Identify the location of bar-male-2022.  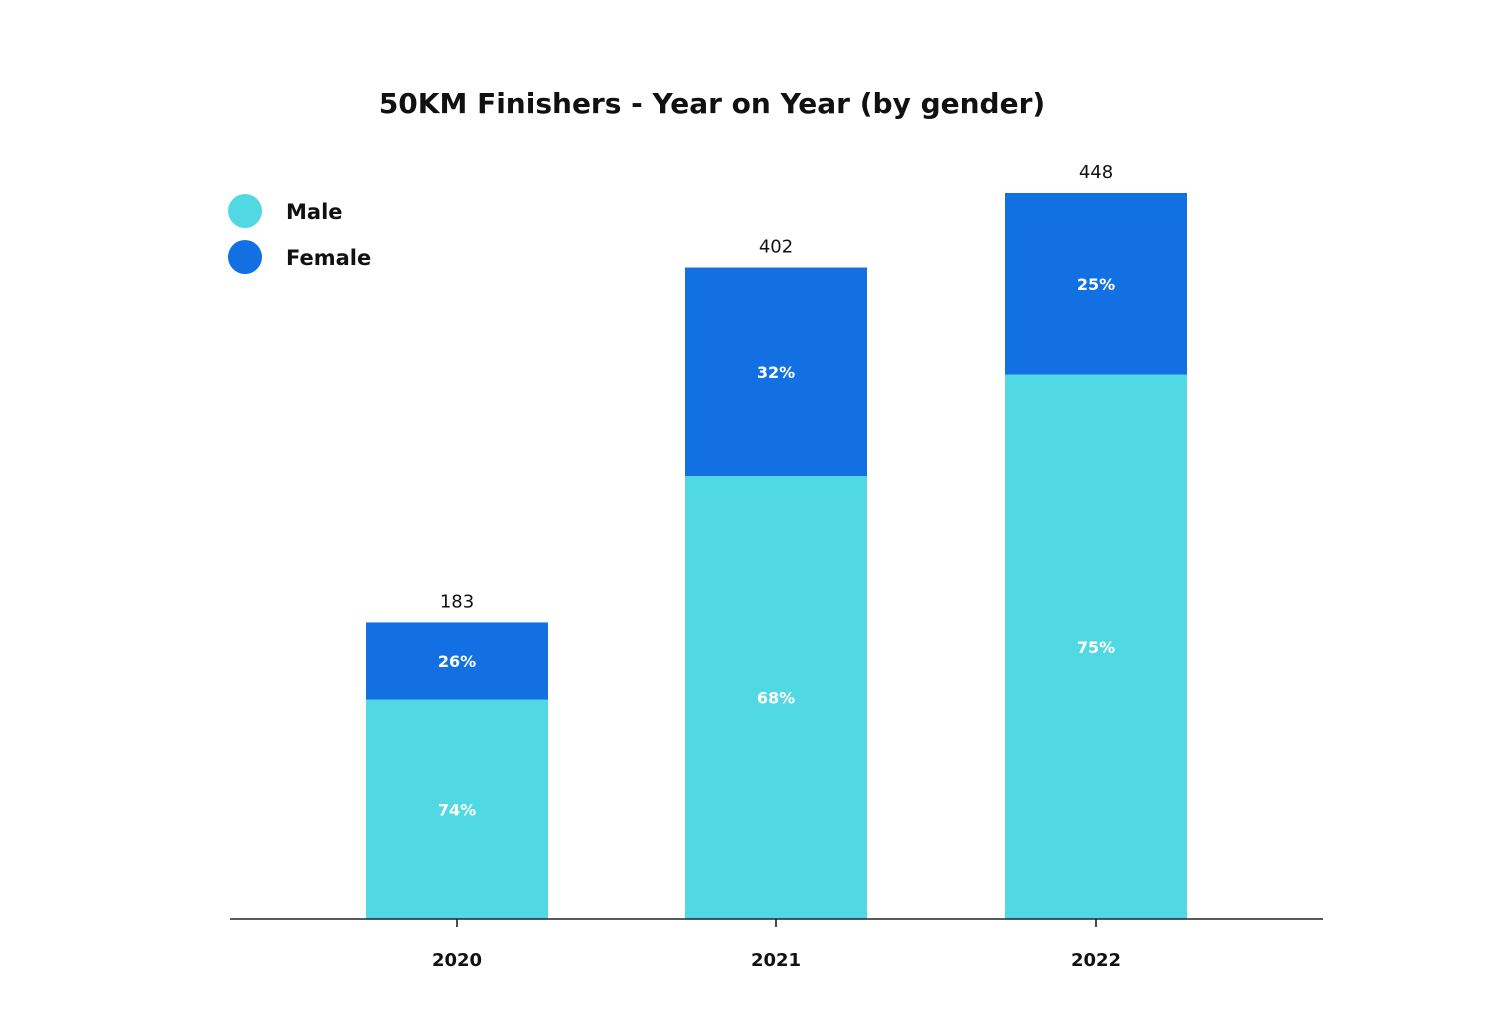
(1096, 646).